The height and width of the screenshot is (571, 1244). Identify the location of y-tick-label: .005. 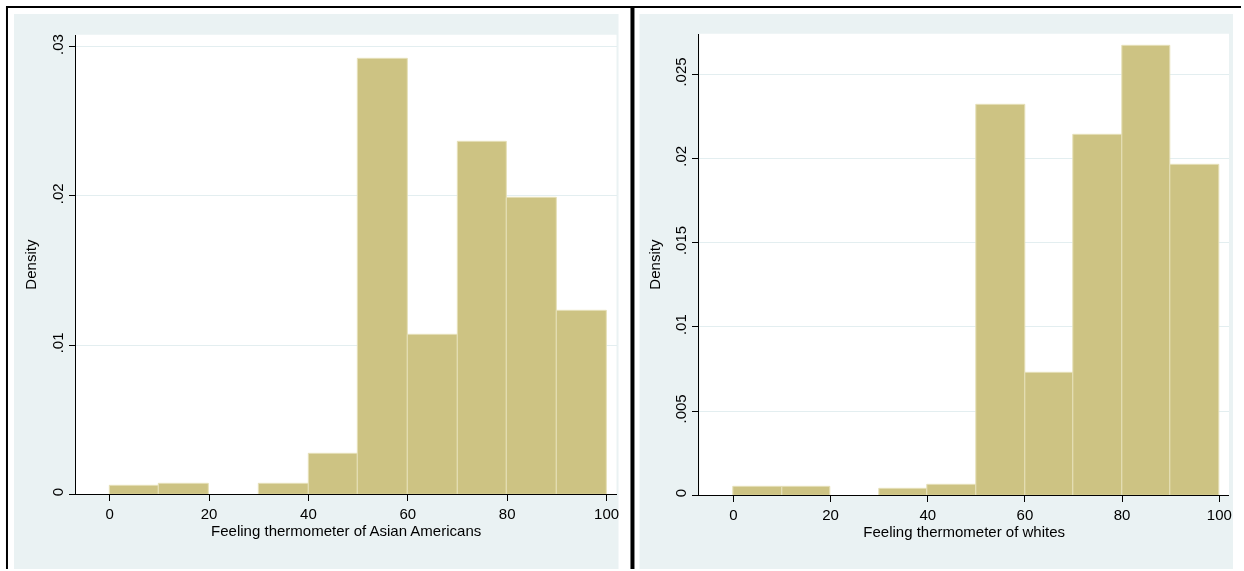
(681, 409).